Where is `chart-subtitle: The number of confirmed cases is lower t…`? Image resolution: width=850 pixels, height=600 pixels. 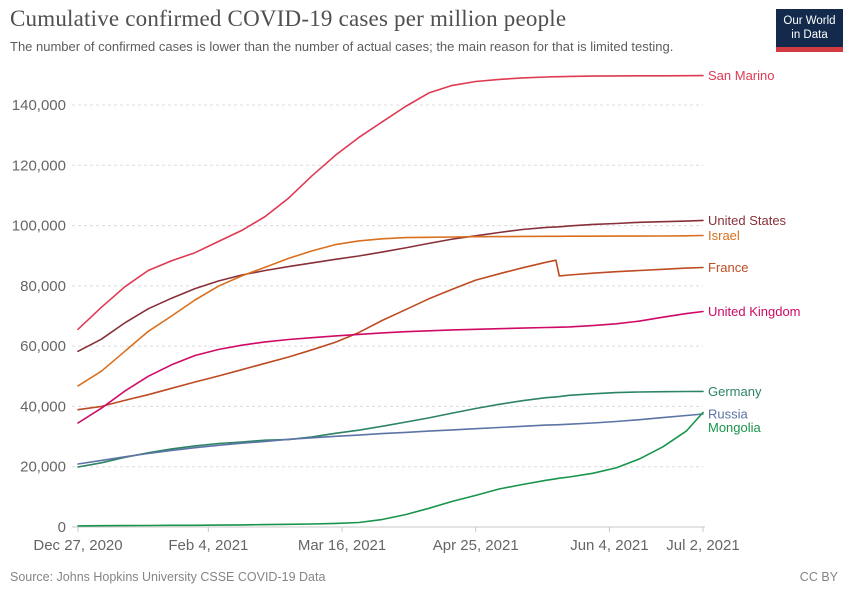 chart-subtitle: The number of confirmed cases is lower t… is located at coordinates (342, 46).